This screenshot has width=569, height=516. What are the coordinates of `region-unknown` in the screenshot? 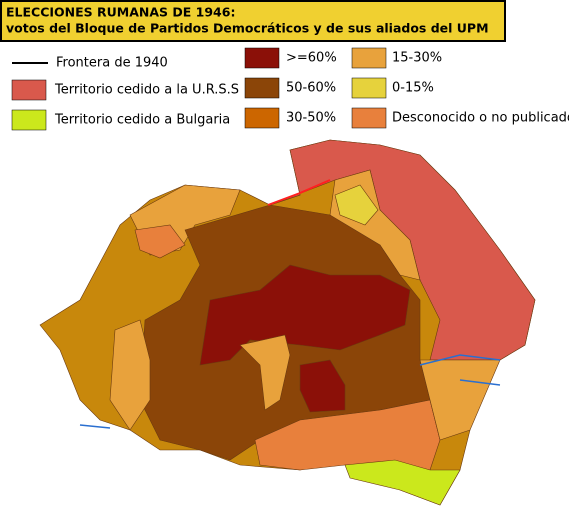 It's located at (160, 241).